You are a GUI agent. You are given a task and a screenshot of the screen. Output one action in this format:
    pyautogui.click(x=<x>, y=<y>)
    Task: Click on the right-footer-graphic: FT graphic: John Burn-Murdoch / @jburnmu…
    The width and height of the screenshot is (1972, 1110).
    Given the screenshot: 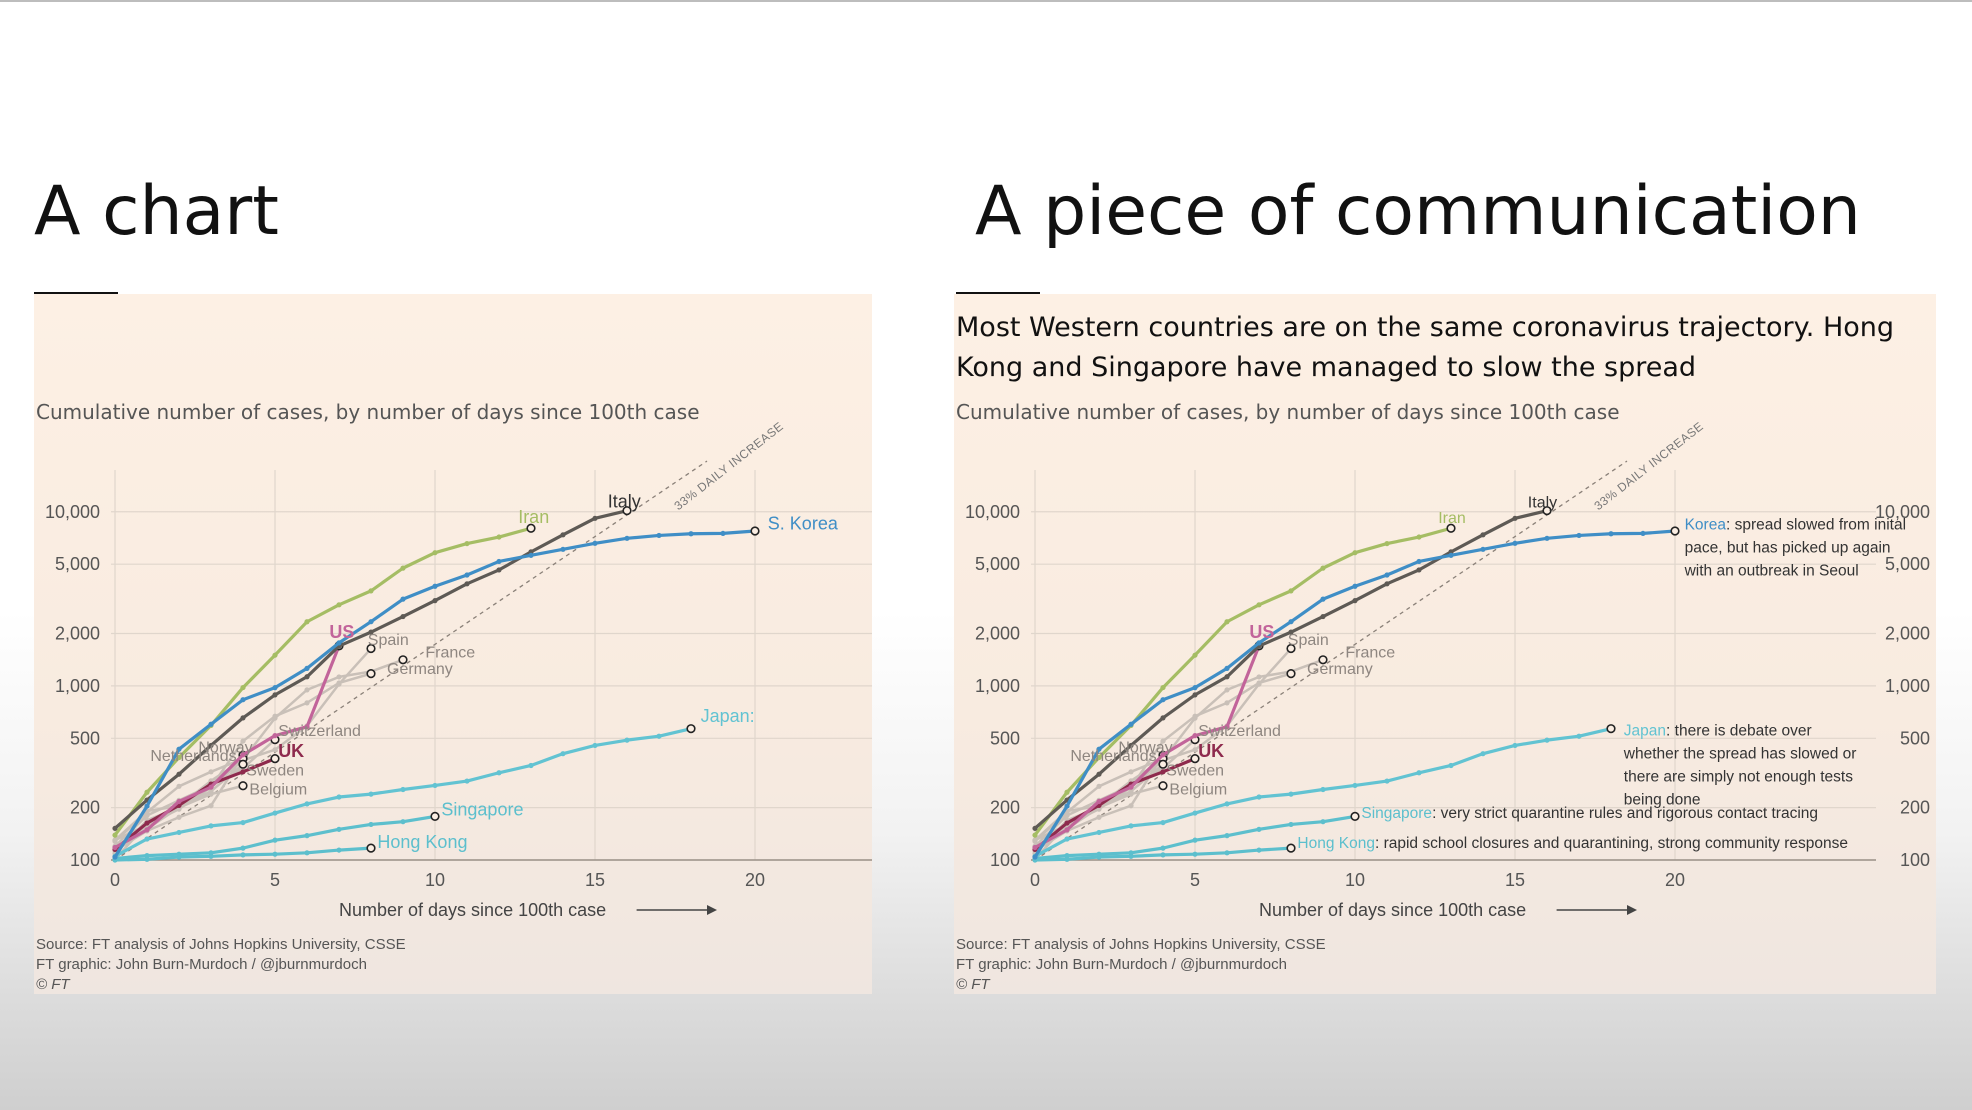 What is the action you would take?
    pyautogui.click(x=1121, y=964)
    